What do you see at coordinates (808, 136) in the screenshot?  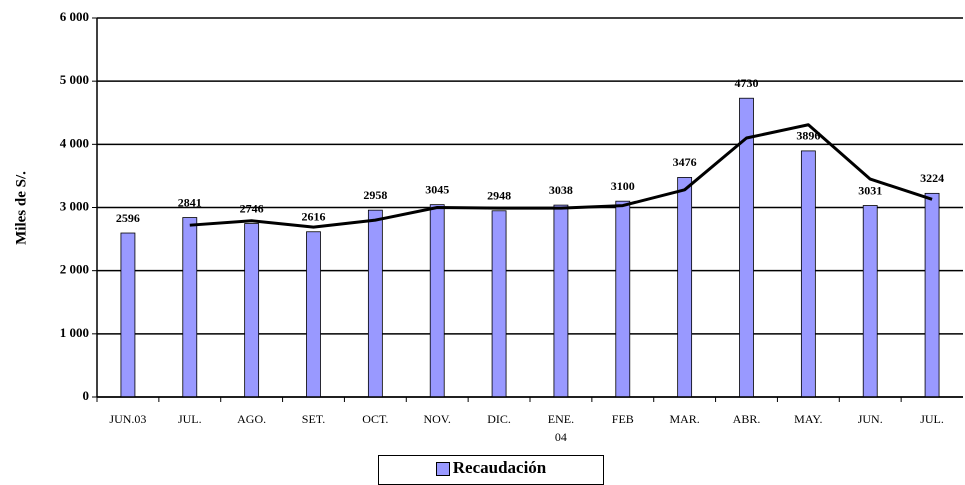 I see `data-label: 3896` at bounding box center [808, 136].